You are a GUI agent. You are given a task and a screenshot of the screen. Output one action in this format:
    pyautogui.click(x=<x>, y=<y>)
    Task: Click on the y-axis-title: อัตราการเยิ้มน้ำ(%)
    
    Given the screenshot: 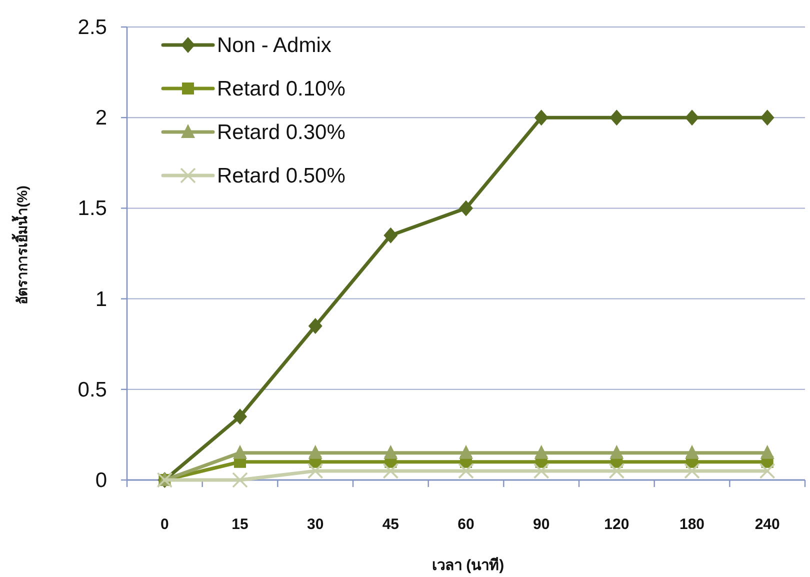 What is the action you would take?
    pyautogui.click(x=22, y=245)
    